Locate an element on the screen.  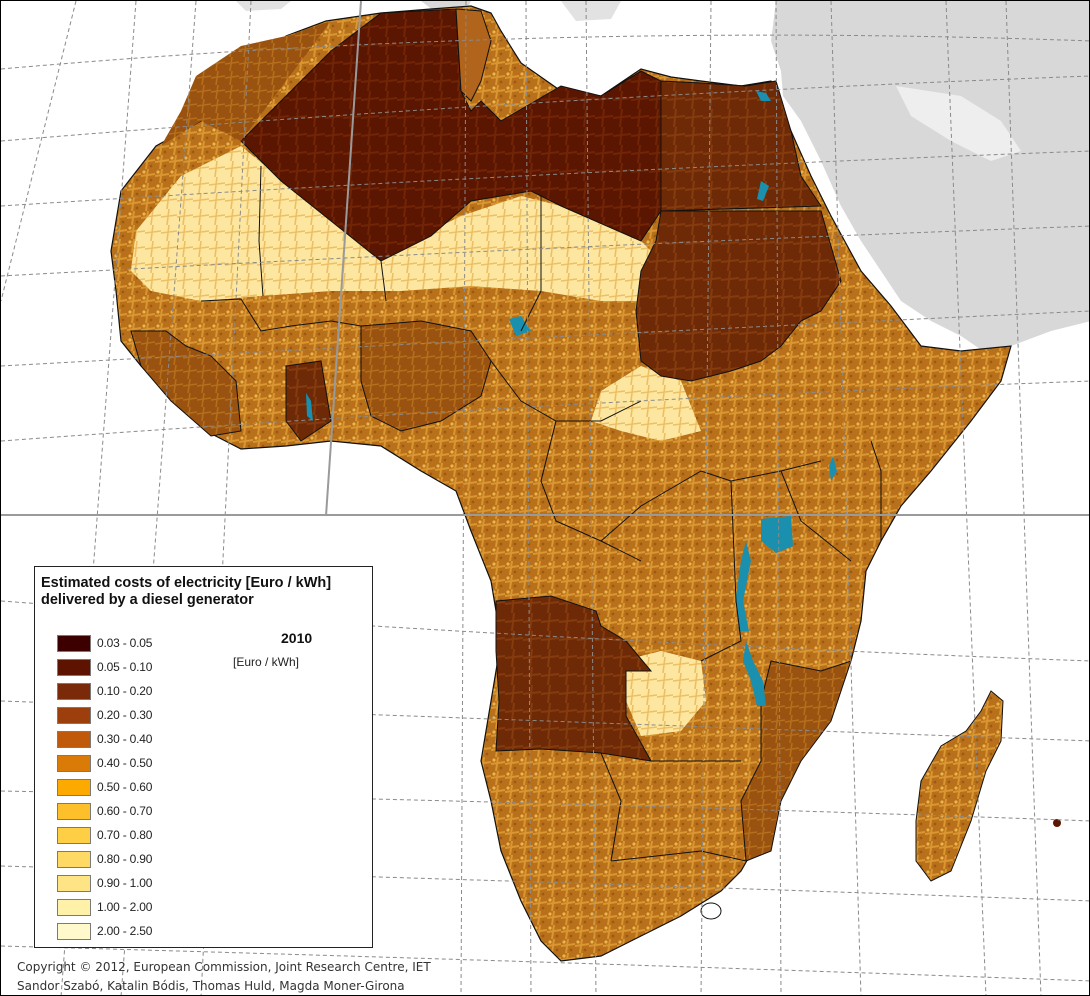
legend-item: 0.60 - 0.70 is located at coordinates (104, 811).